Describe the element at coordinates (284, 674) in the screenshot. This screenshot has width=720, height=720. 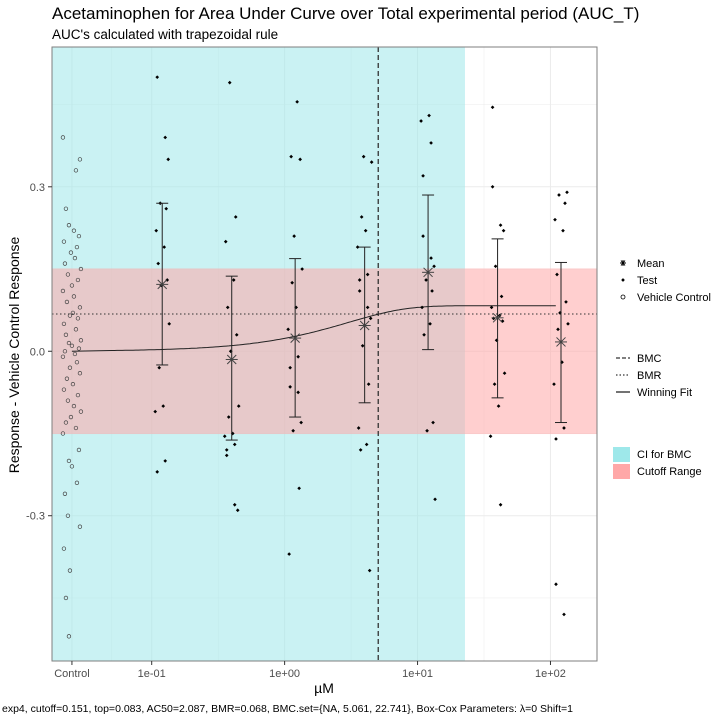
I see `x-tick-label: 1e+00` at that location.